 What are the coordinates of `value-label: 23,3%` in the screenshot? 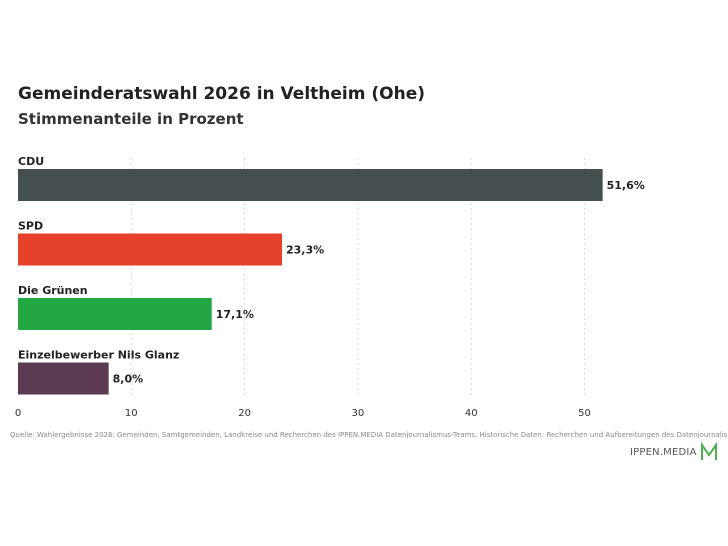 It's located at (305, 250).